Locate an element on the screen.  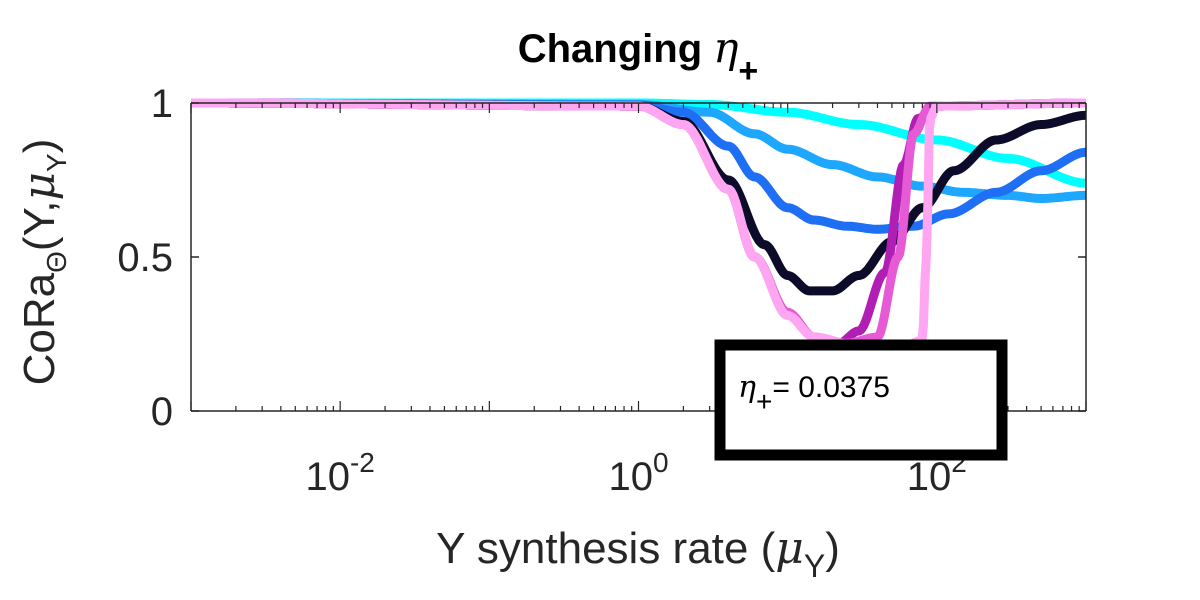
annotation-box is located at coordinates (861, 400).